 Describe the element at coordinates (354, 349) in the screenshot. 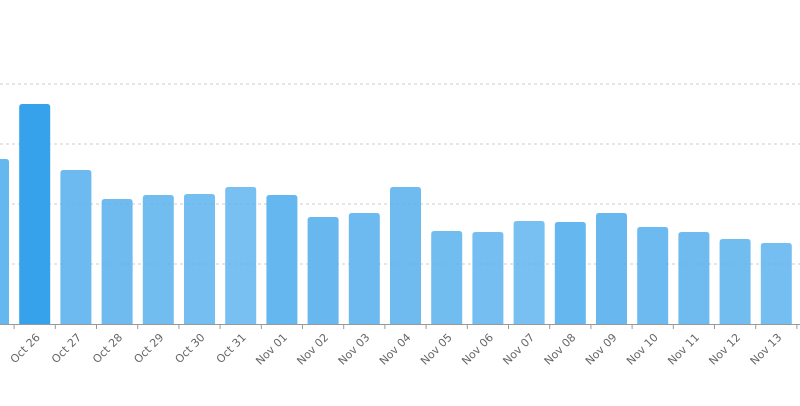

I see `x-tick-label: Nov 03` at that location.